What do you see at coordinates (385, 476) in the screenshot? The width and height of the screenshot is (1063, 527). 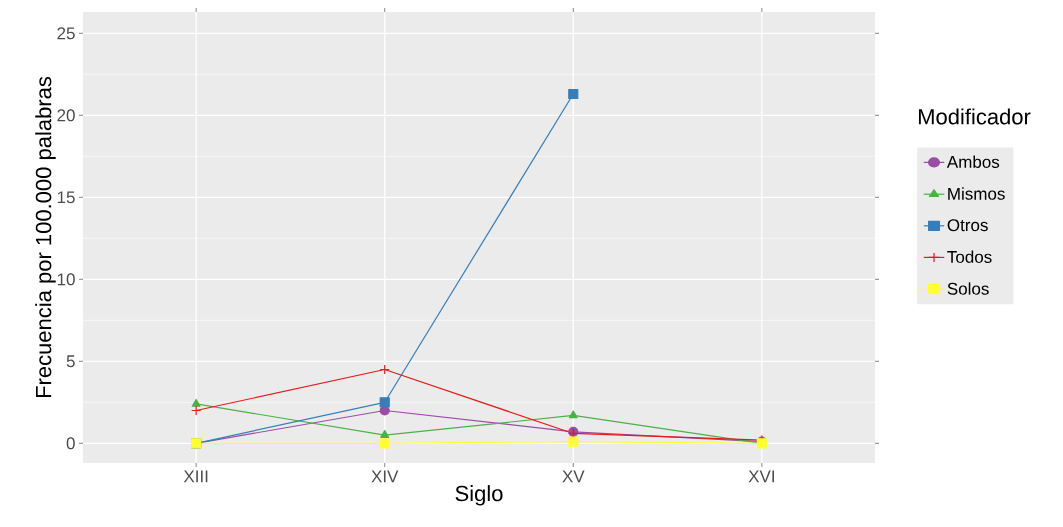 I see `x-tick-label: XIV` at bounding box center [385, 476].